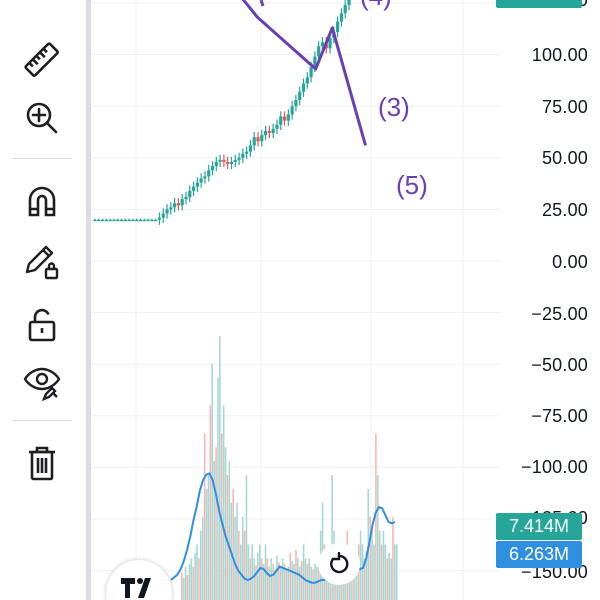 The width and height of the screenshot is (600, 600). What do you see at coordinates (42, 382) in the screenshot?
I see `eye-icon` at bounding box center [42, 382].